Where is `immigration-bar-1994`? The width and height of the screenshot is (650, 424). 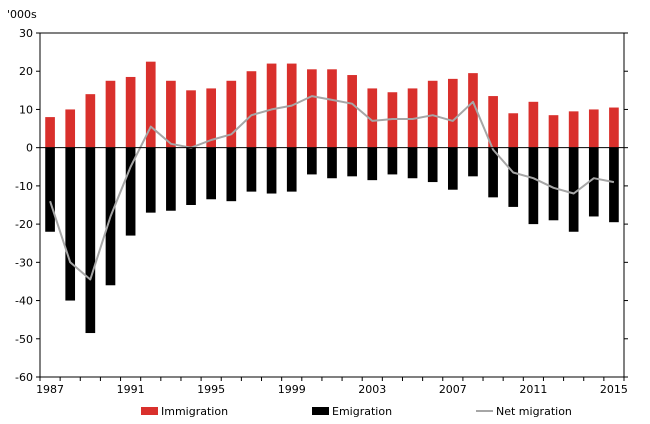
immigration-bar-1994 is located at coordinates (191, 119).